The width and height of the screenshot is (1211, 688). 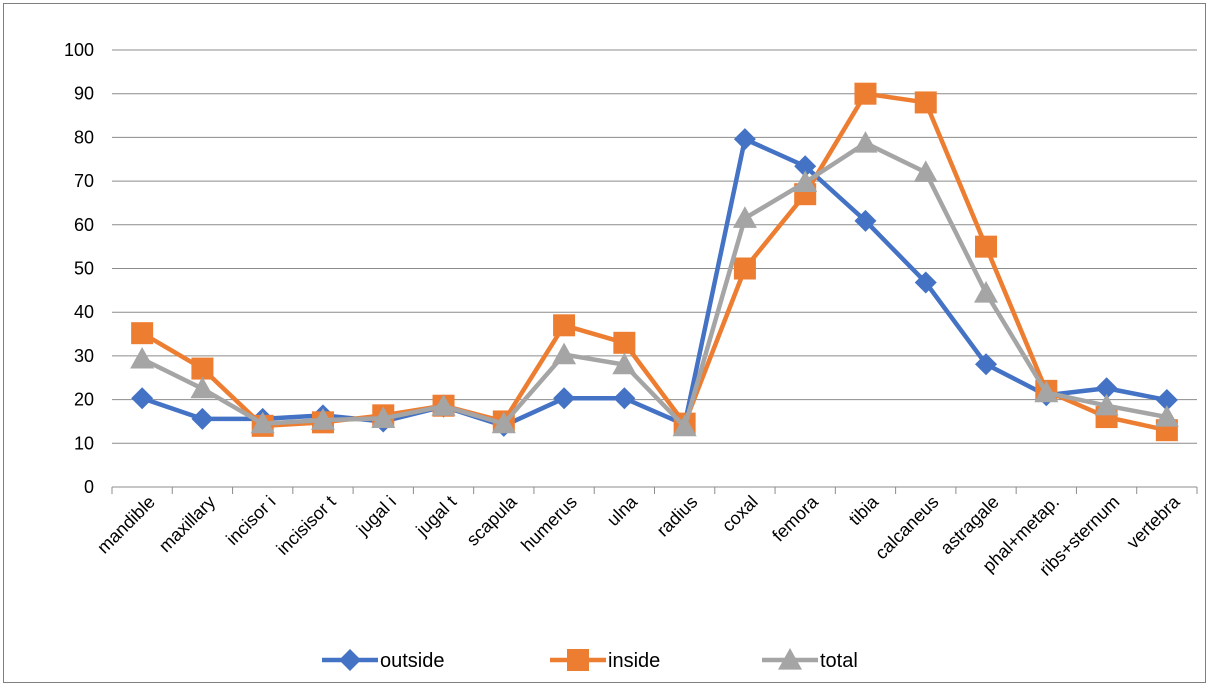 What do you see at coordinates (84, 312) in the screenshot?
I see `y-tick-label: 40` at bounding box center [84, 312].